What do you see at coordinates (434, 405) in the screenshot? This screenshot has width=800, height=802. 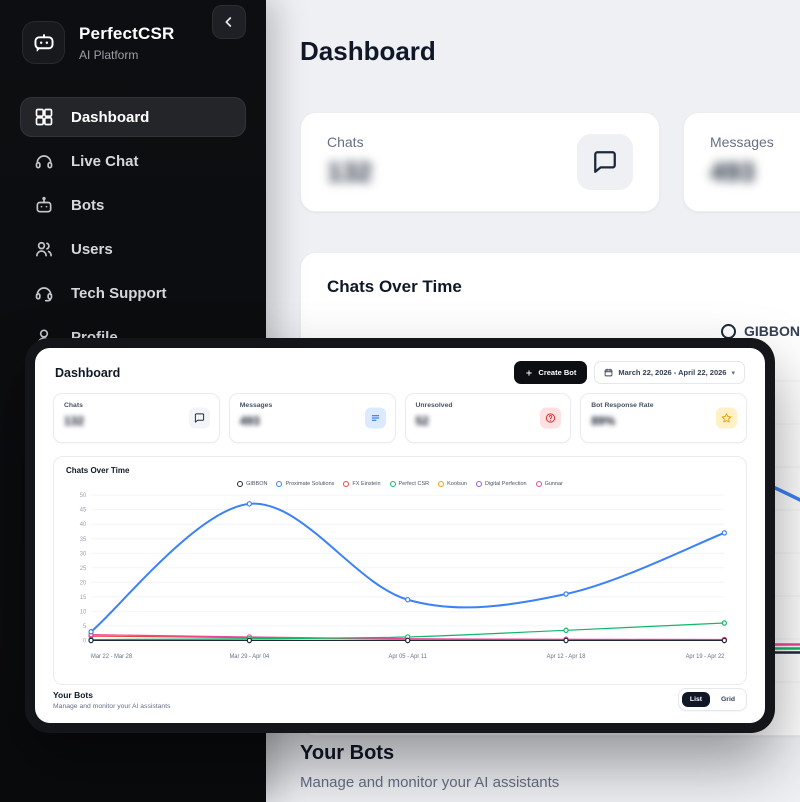 I see `stat-label: Unresolved` at bounding box center [434, 405].